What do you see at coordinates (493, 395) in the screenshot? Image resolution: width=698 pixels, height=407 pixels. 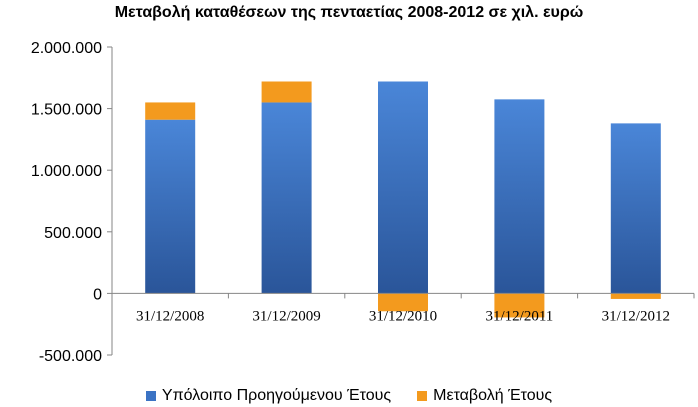 I see `legend-label-annual-change: Μεταβολή Έτους` at bounding box center [493, 395].